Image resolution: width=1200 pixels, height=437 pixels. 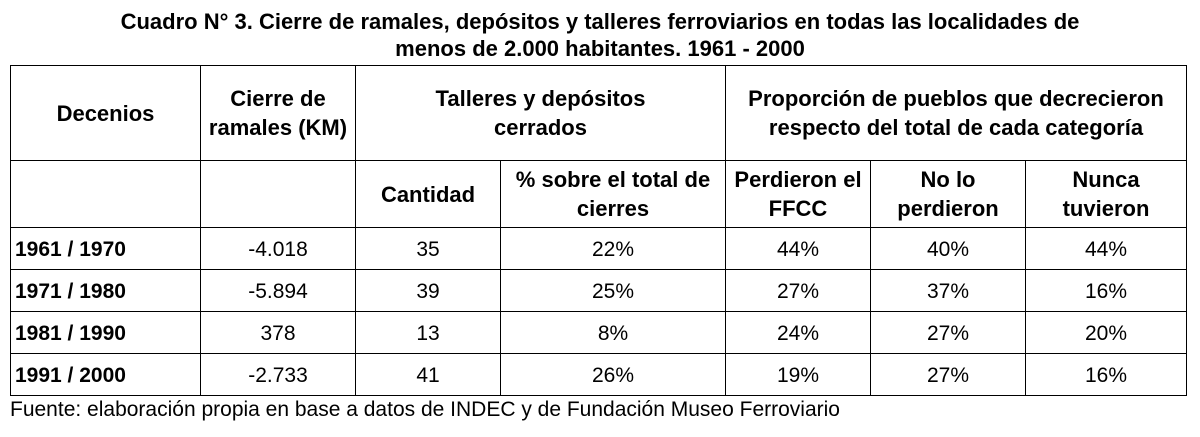 What do you see at coordinates (278, 248) in the screenshot?
I see `value-cell: -4.018` at bounding box center [278, 248].